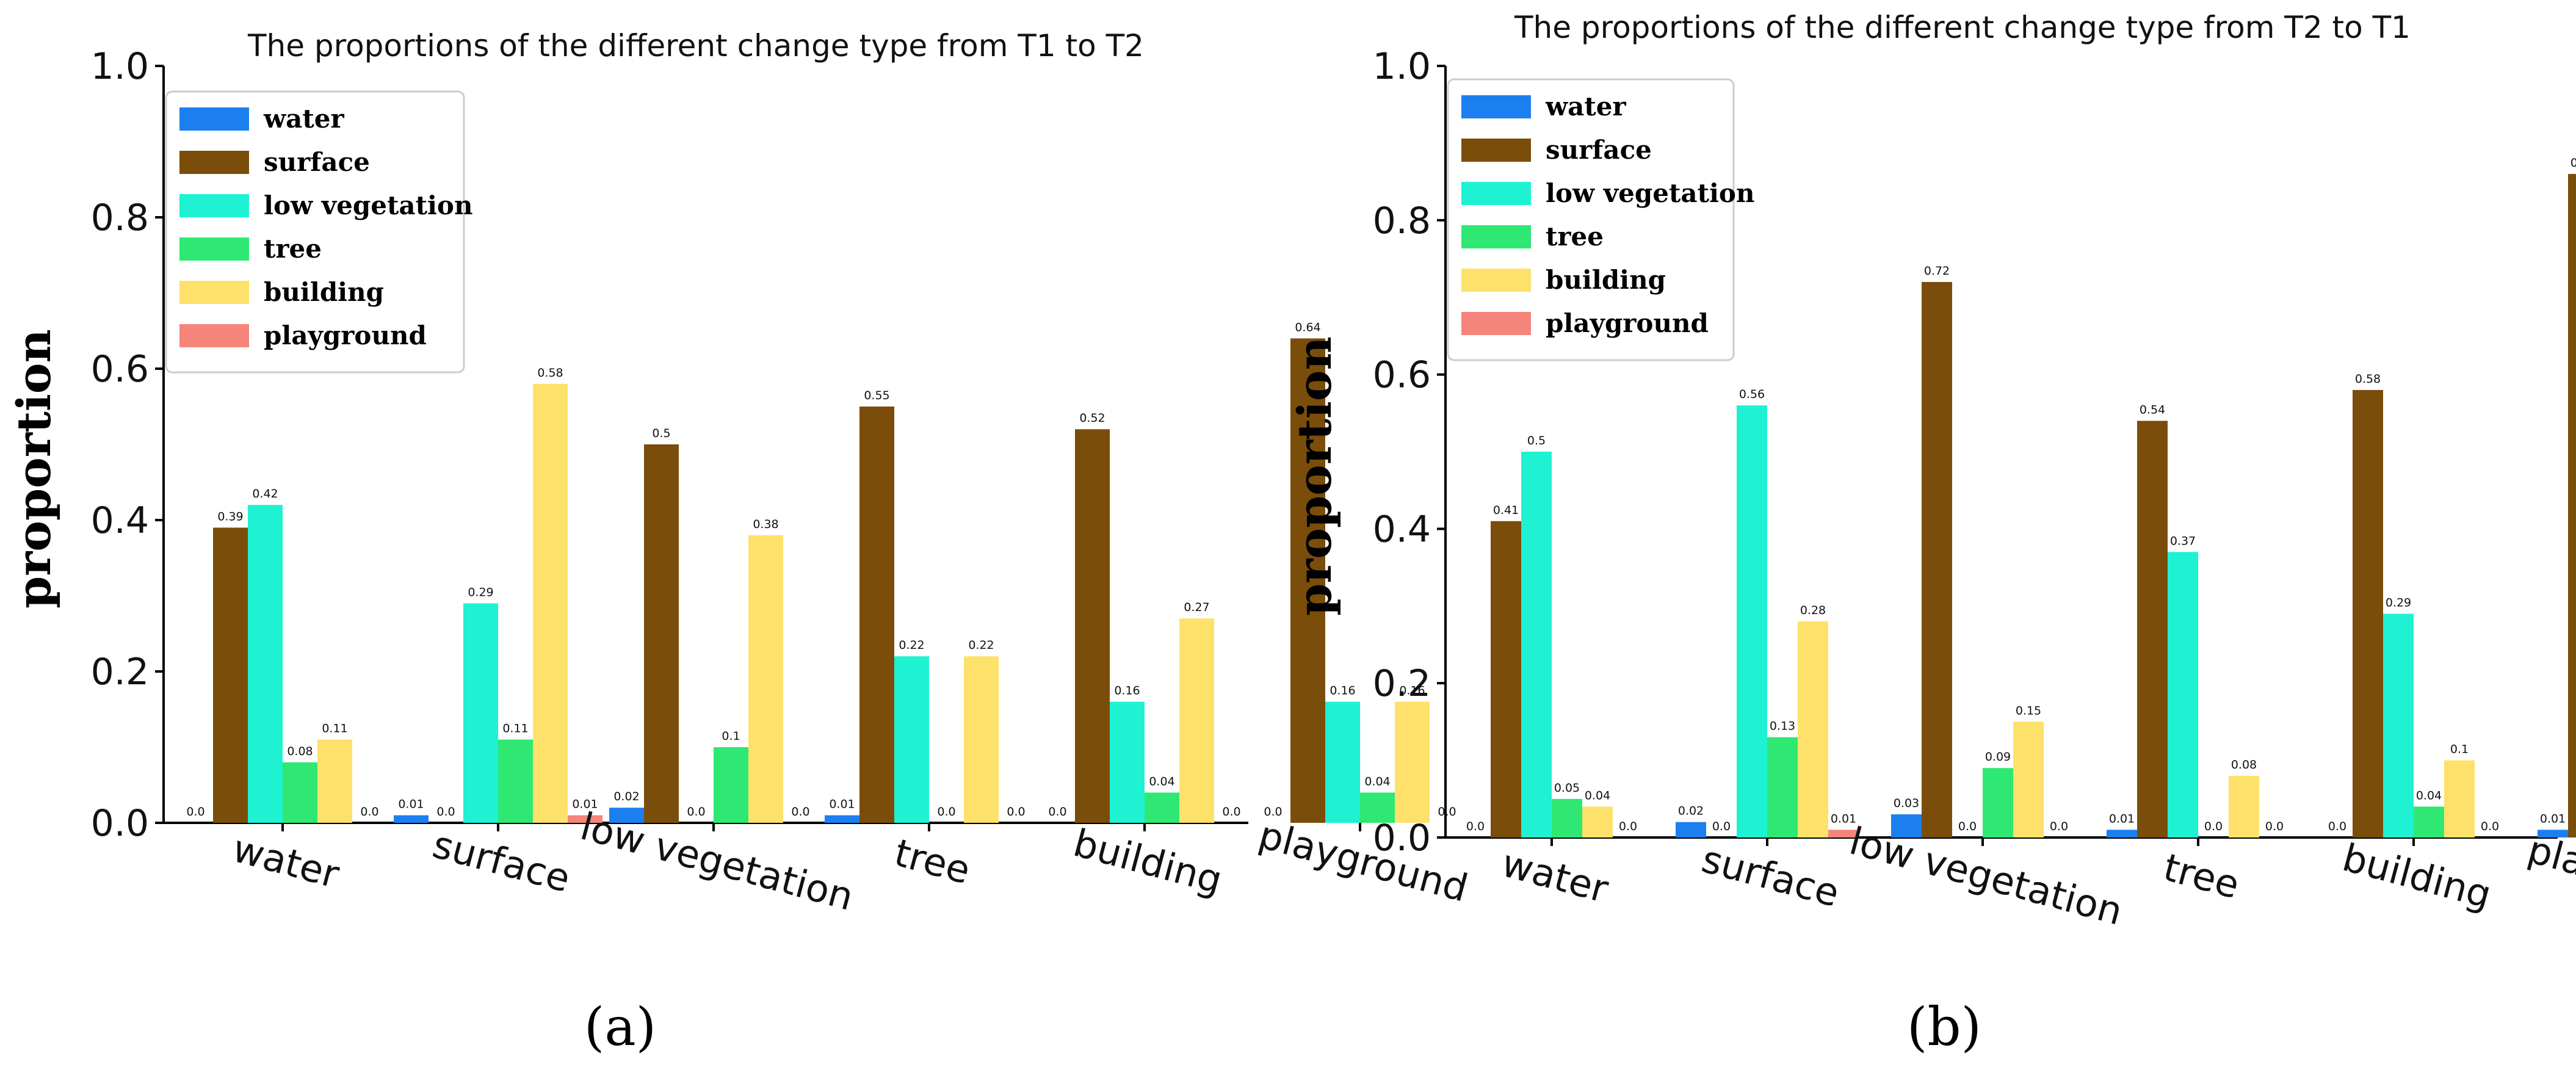 Image resolution: width=2576 pixels, height=1067 pixels. Describe the element at coordinates (345, 335) in the screenshot. I see `legend-label: playground` at that location.